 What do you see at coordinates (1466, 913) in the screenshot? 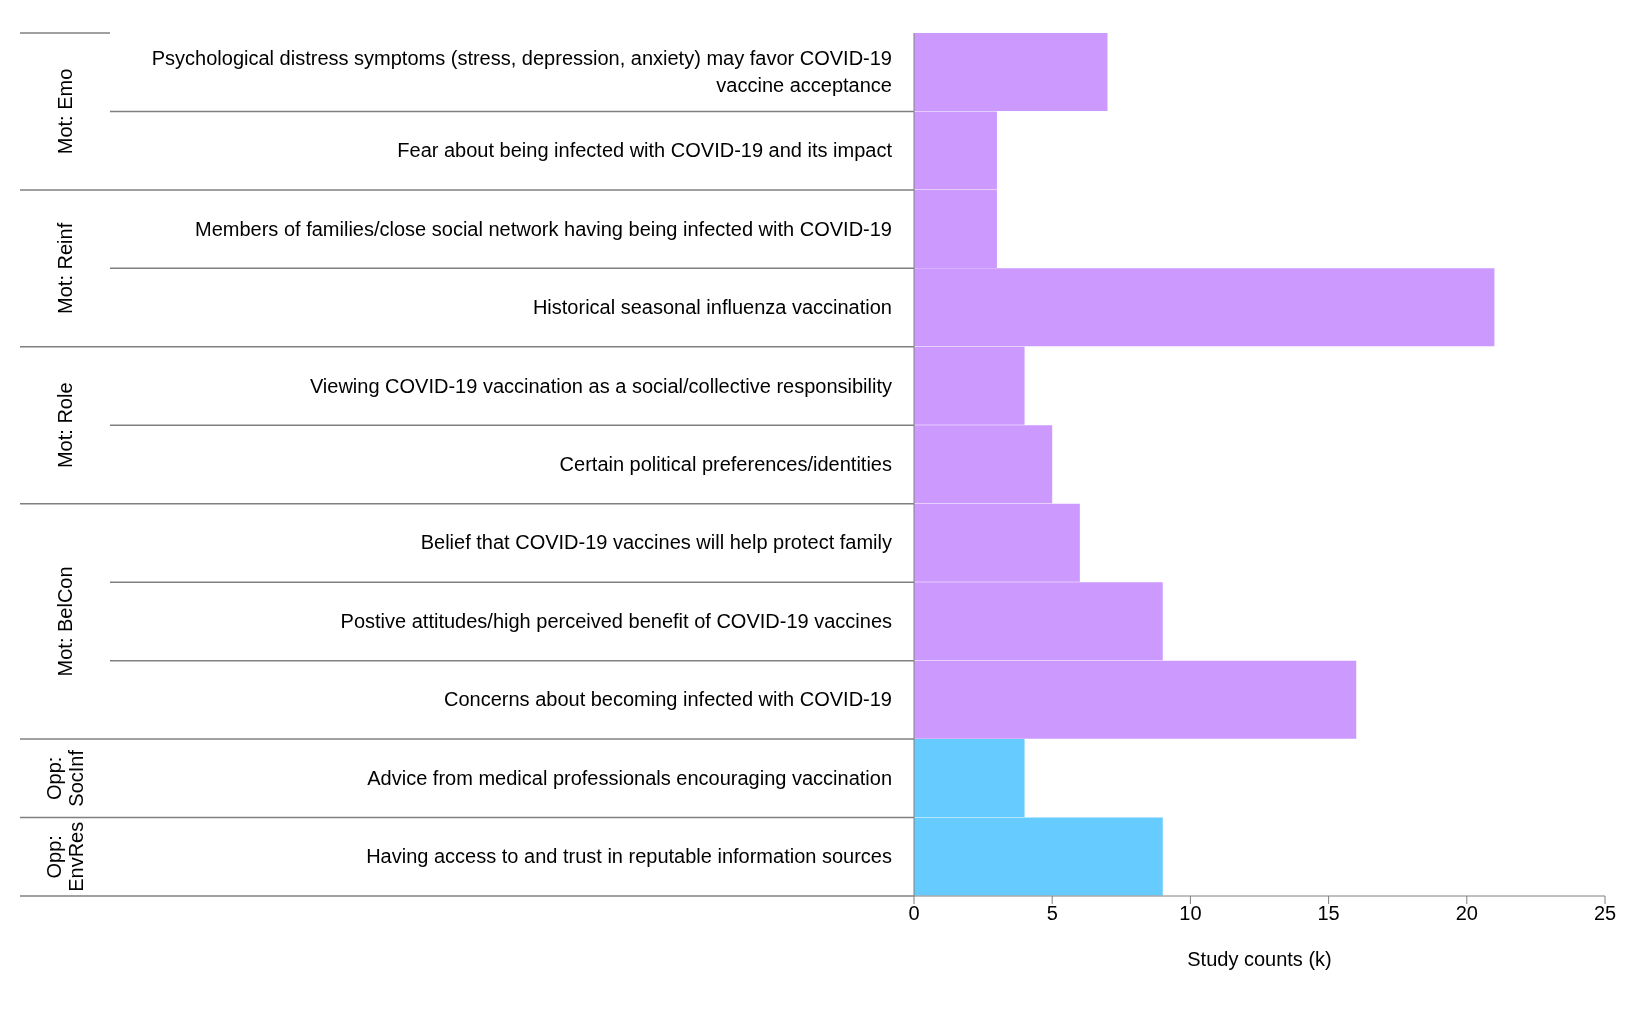
I see `x-tick-label: 20` at bounding box center [1466, 913].